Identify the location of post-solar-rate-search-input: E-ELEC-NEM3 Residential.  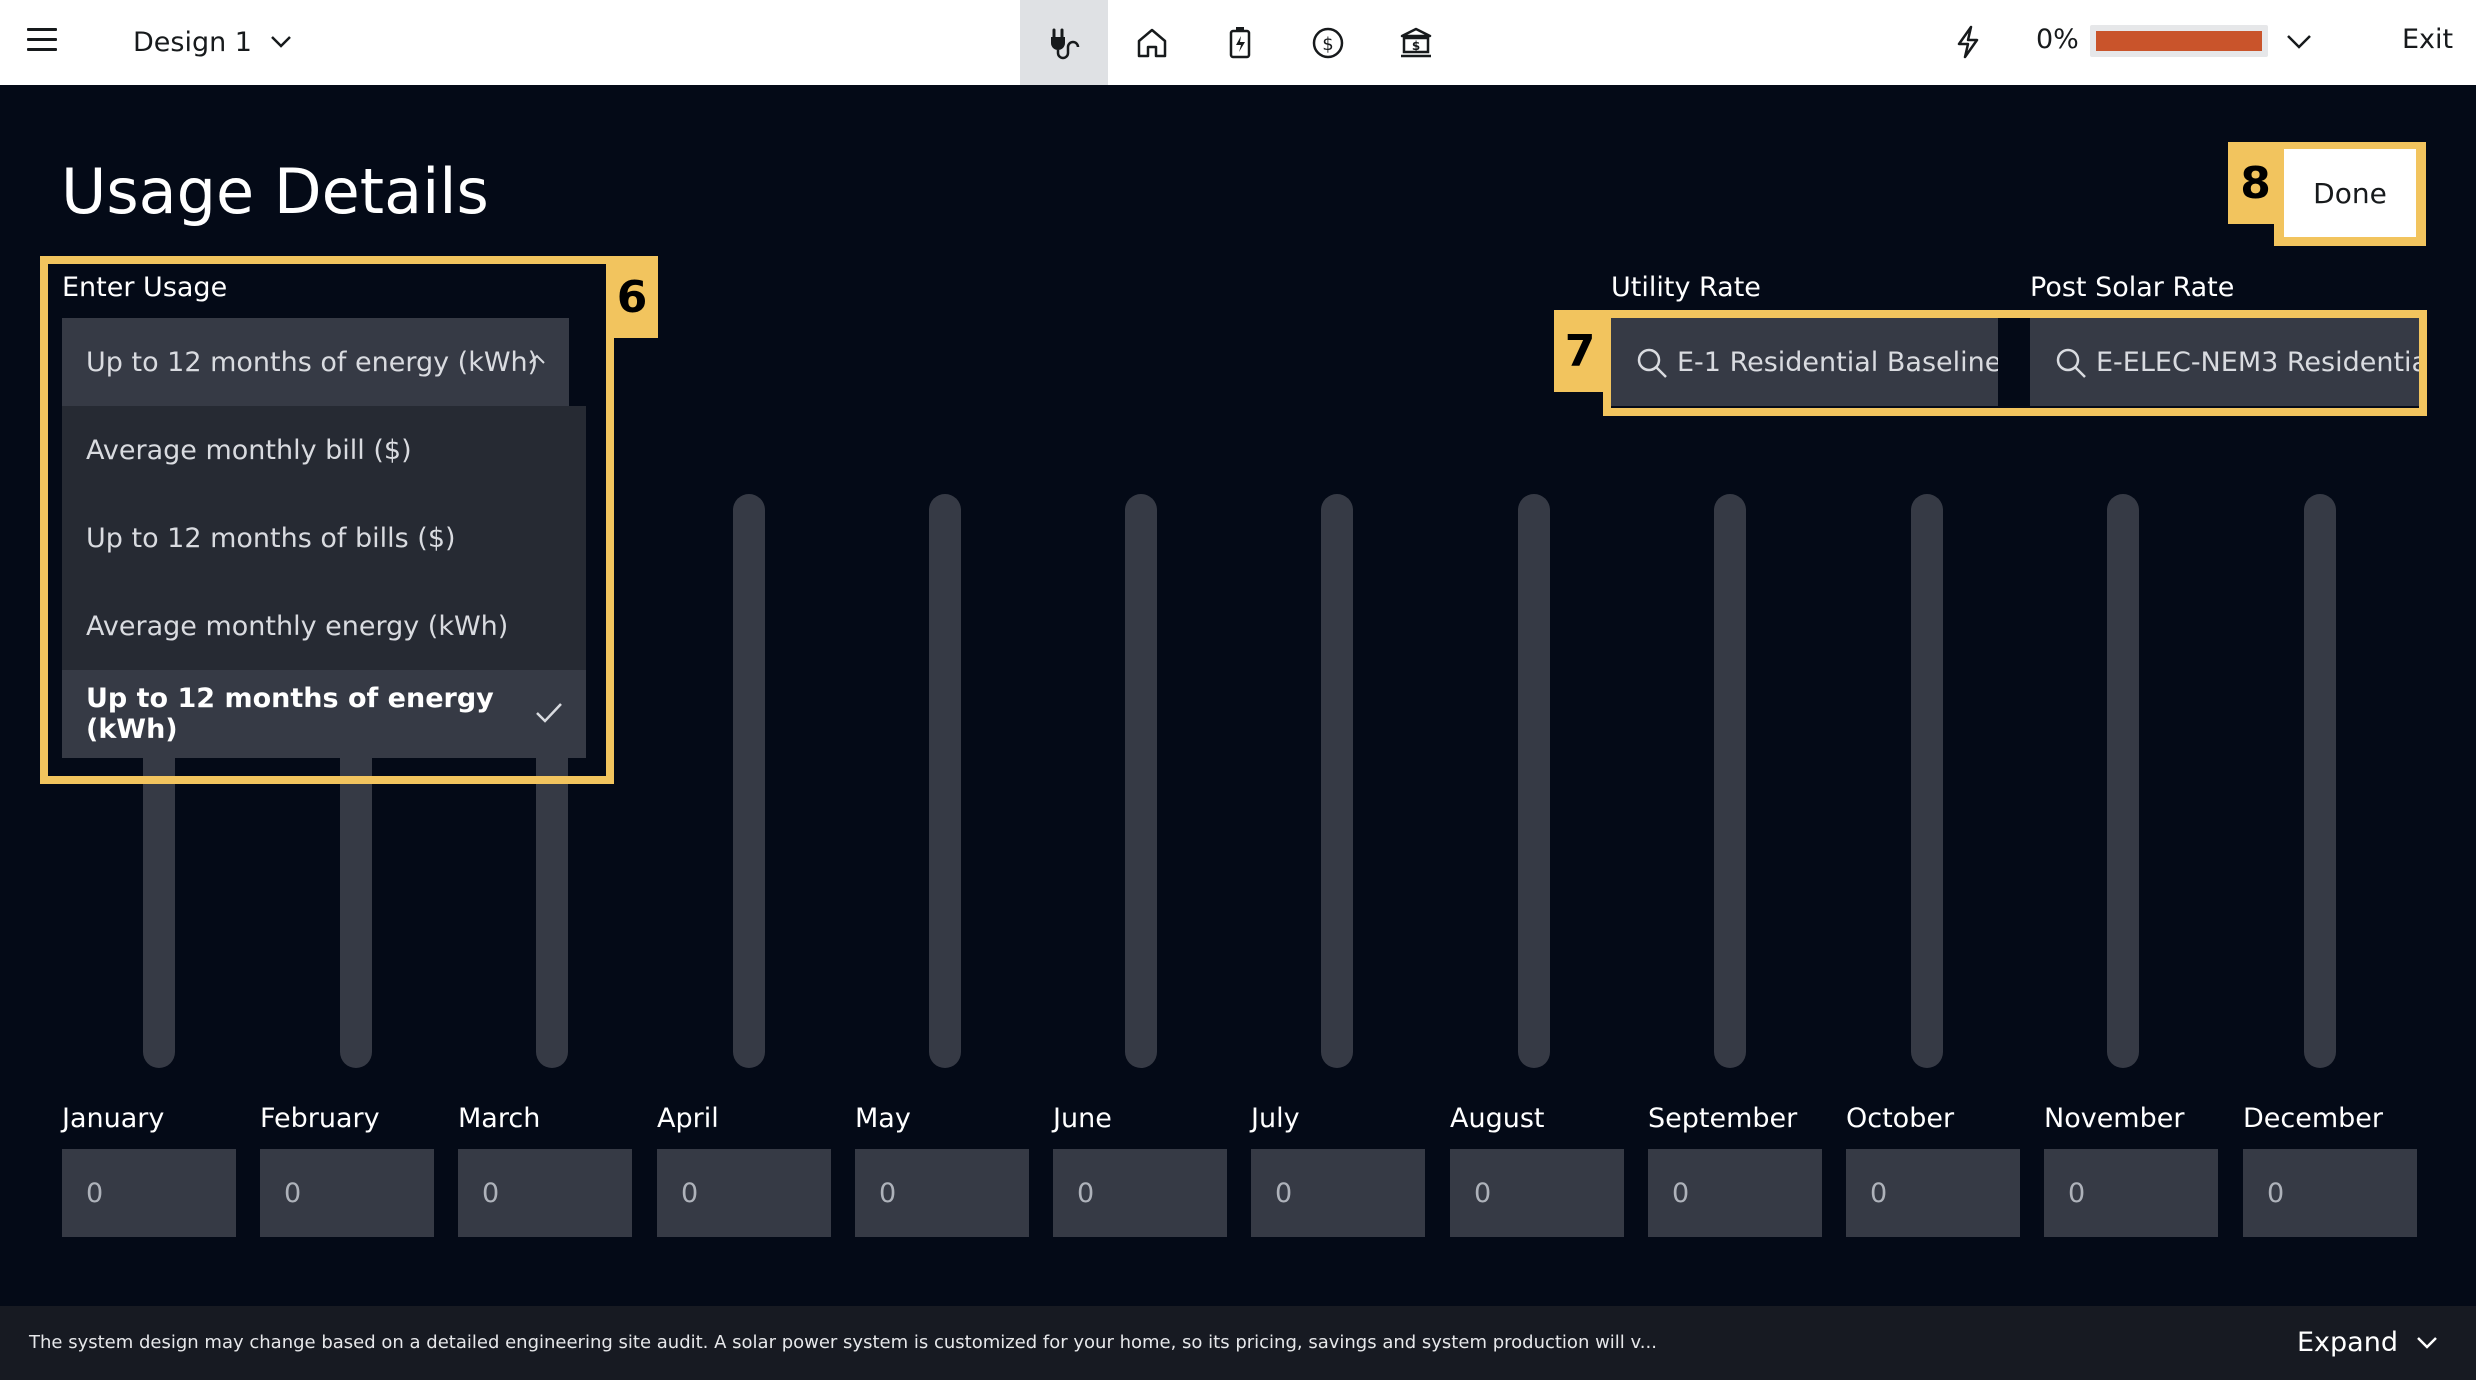
(2224, 362).